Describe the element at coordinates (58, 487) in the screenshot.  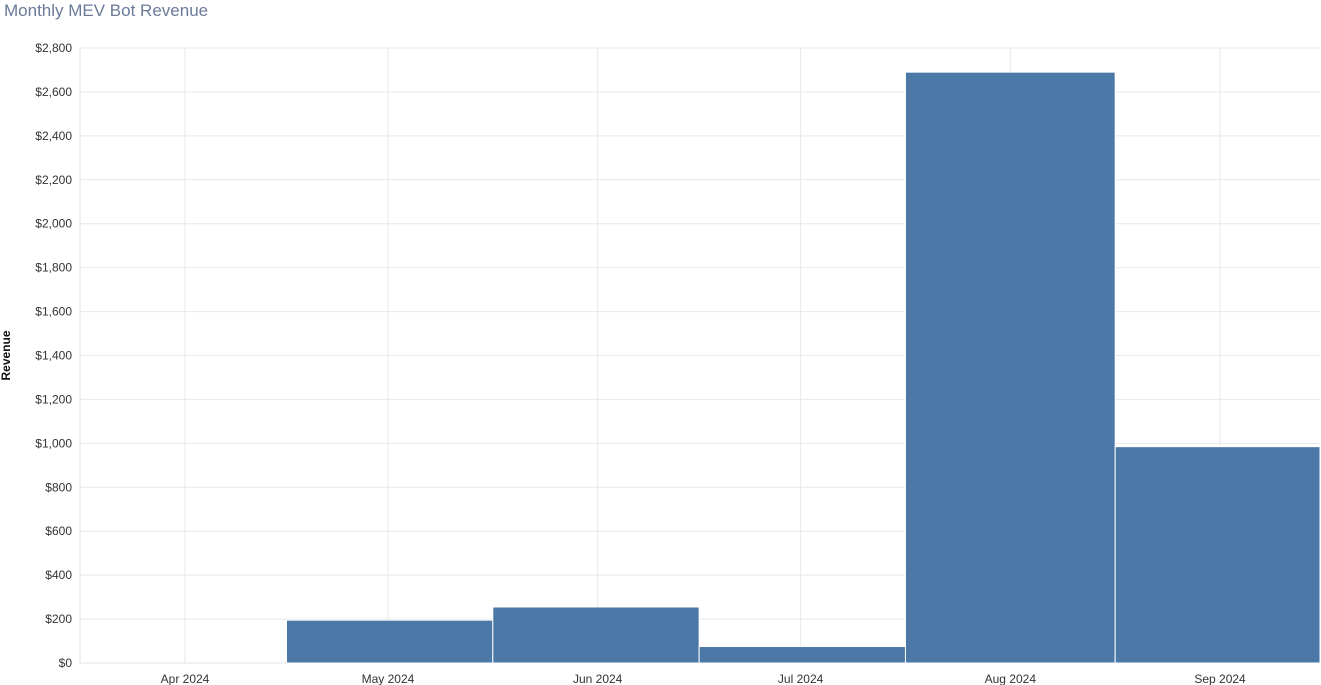
I see `y-tick-label: $800` at that location.